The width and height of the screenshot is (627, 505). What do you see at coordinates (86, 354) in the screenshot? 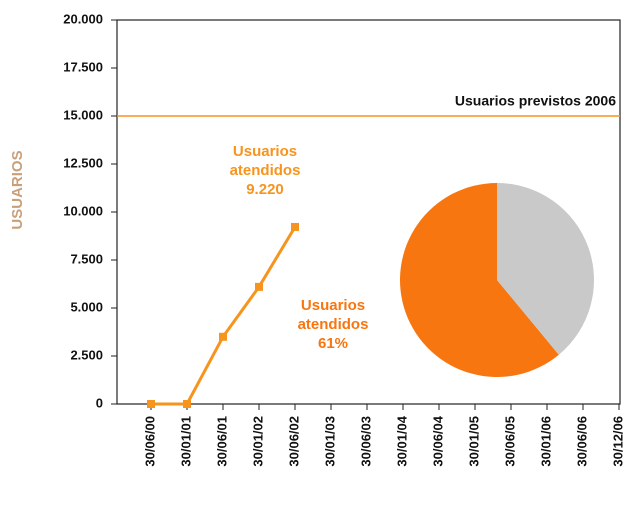
I see `y-tick-label: 2.500` at bounding box center [86, 354].